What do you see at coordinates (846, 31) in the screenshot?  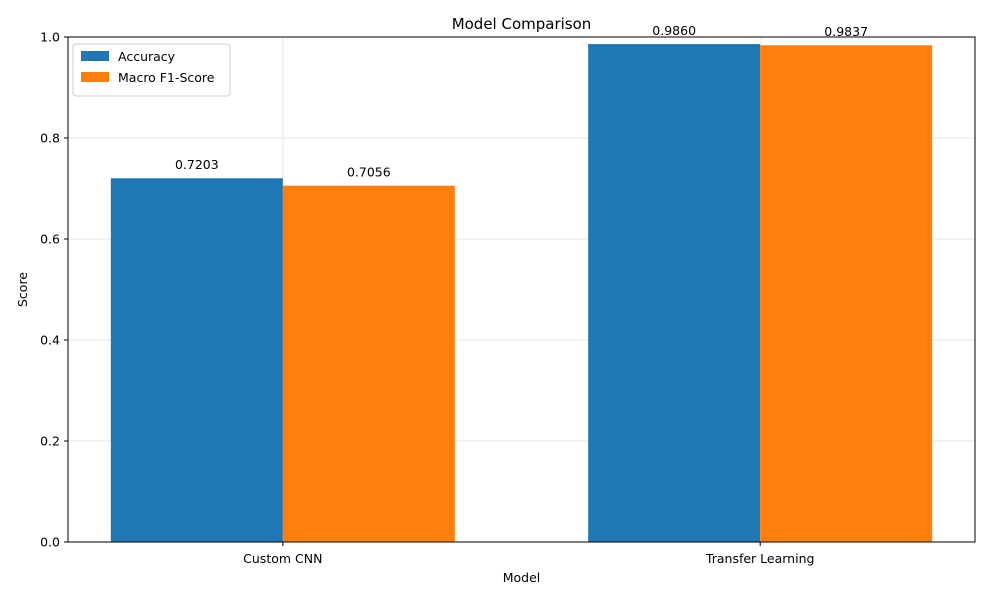 I see `data-label: 0.9837` at bounding box center [846, 31].